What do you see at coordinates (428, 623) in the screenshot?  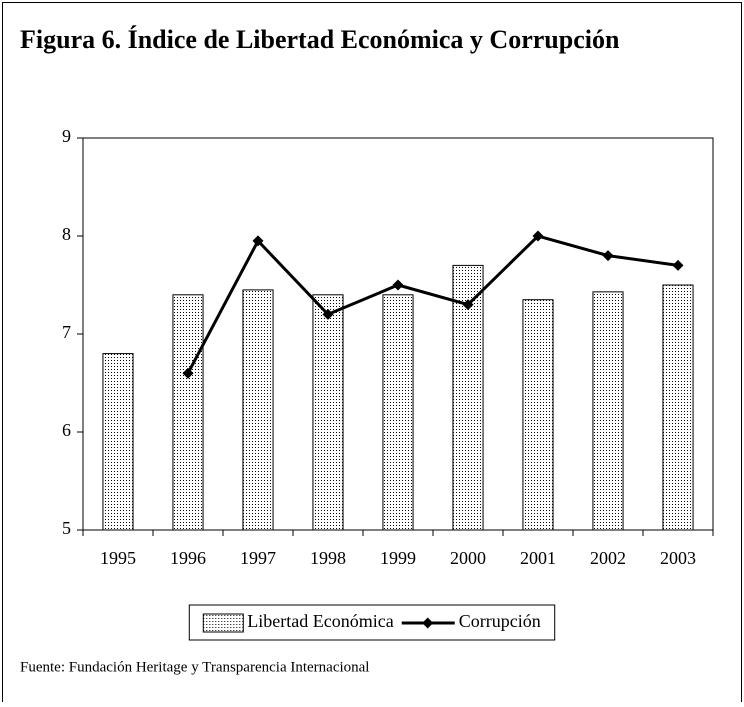 I see `legend-marker` at bounding box center [428, 623].